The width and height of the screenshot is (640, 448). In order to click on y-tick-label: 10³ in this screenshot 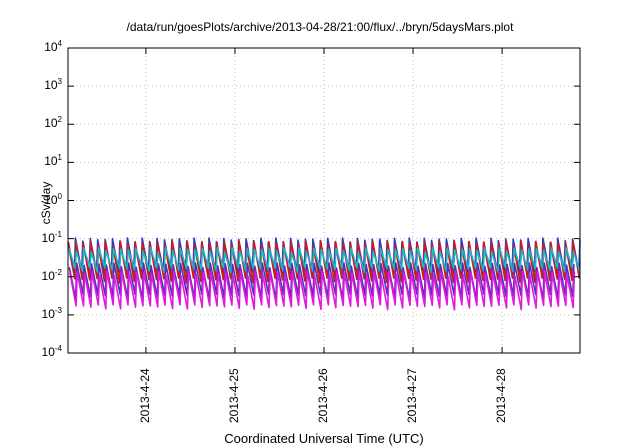, I will do `click(53, 85)`.